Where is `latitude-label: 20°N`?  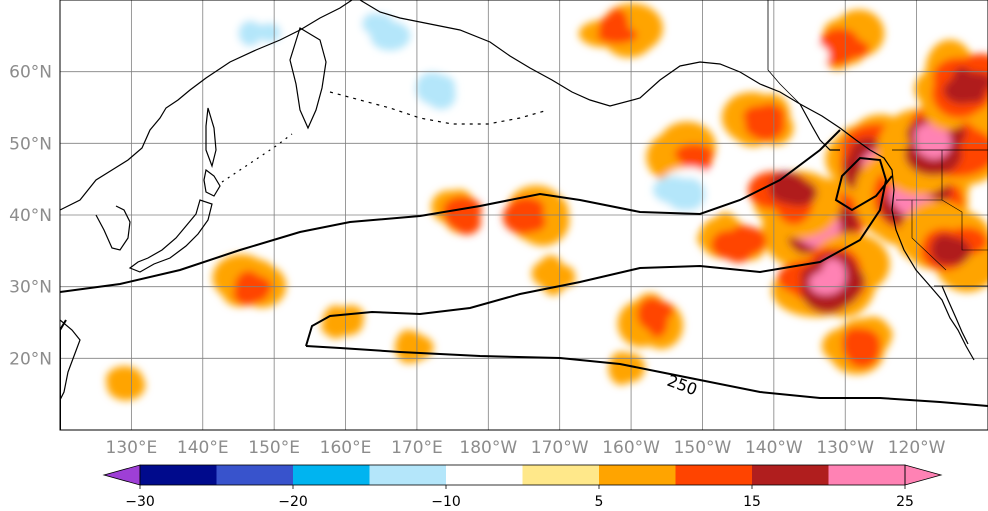
latitude-label: 20°N is located at coordinates (30, 359).